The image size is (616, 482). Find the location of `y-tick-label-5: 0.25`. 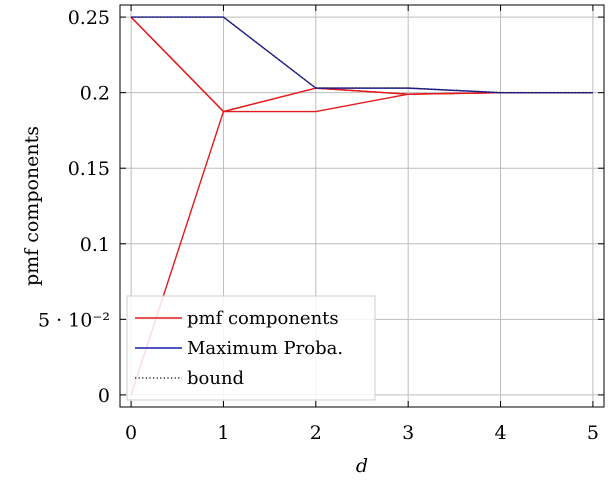

y-tick-label-5: 0.25 is located at coordinates (89, 18).